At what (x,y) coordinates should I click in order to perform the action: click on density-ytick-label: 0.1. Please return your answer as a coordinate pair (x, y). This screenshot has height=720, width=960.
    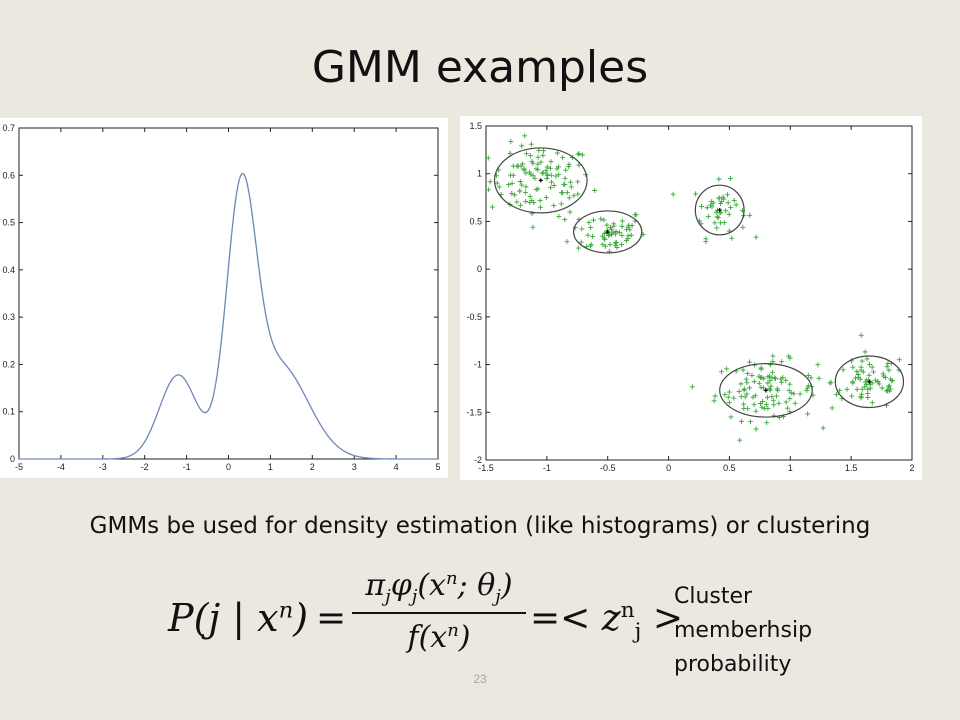
    Looking at the image, I should click on (8, 412).